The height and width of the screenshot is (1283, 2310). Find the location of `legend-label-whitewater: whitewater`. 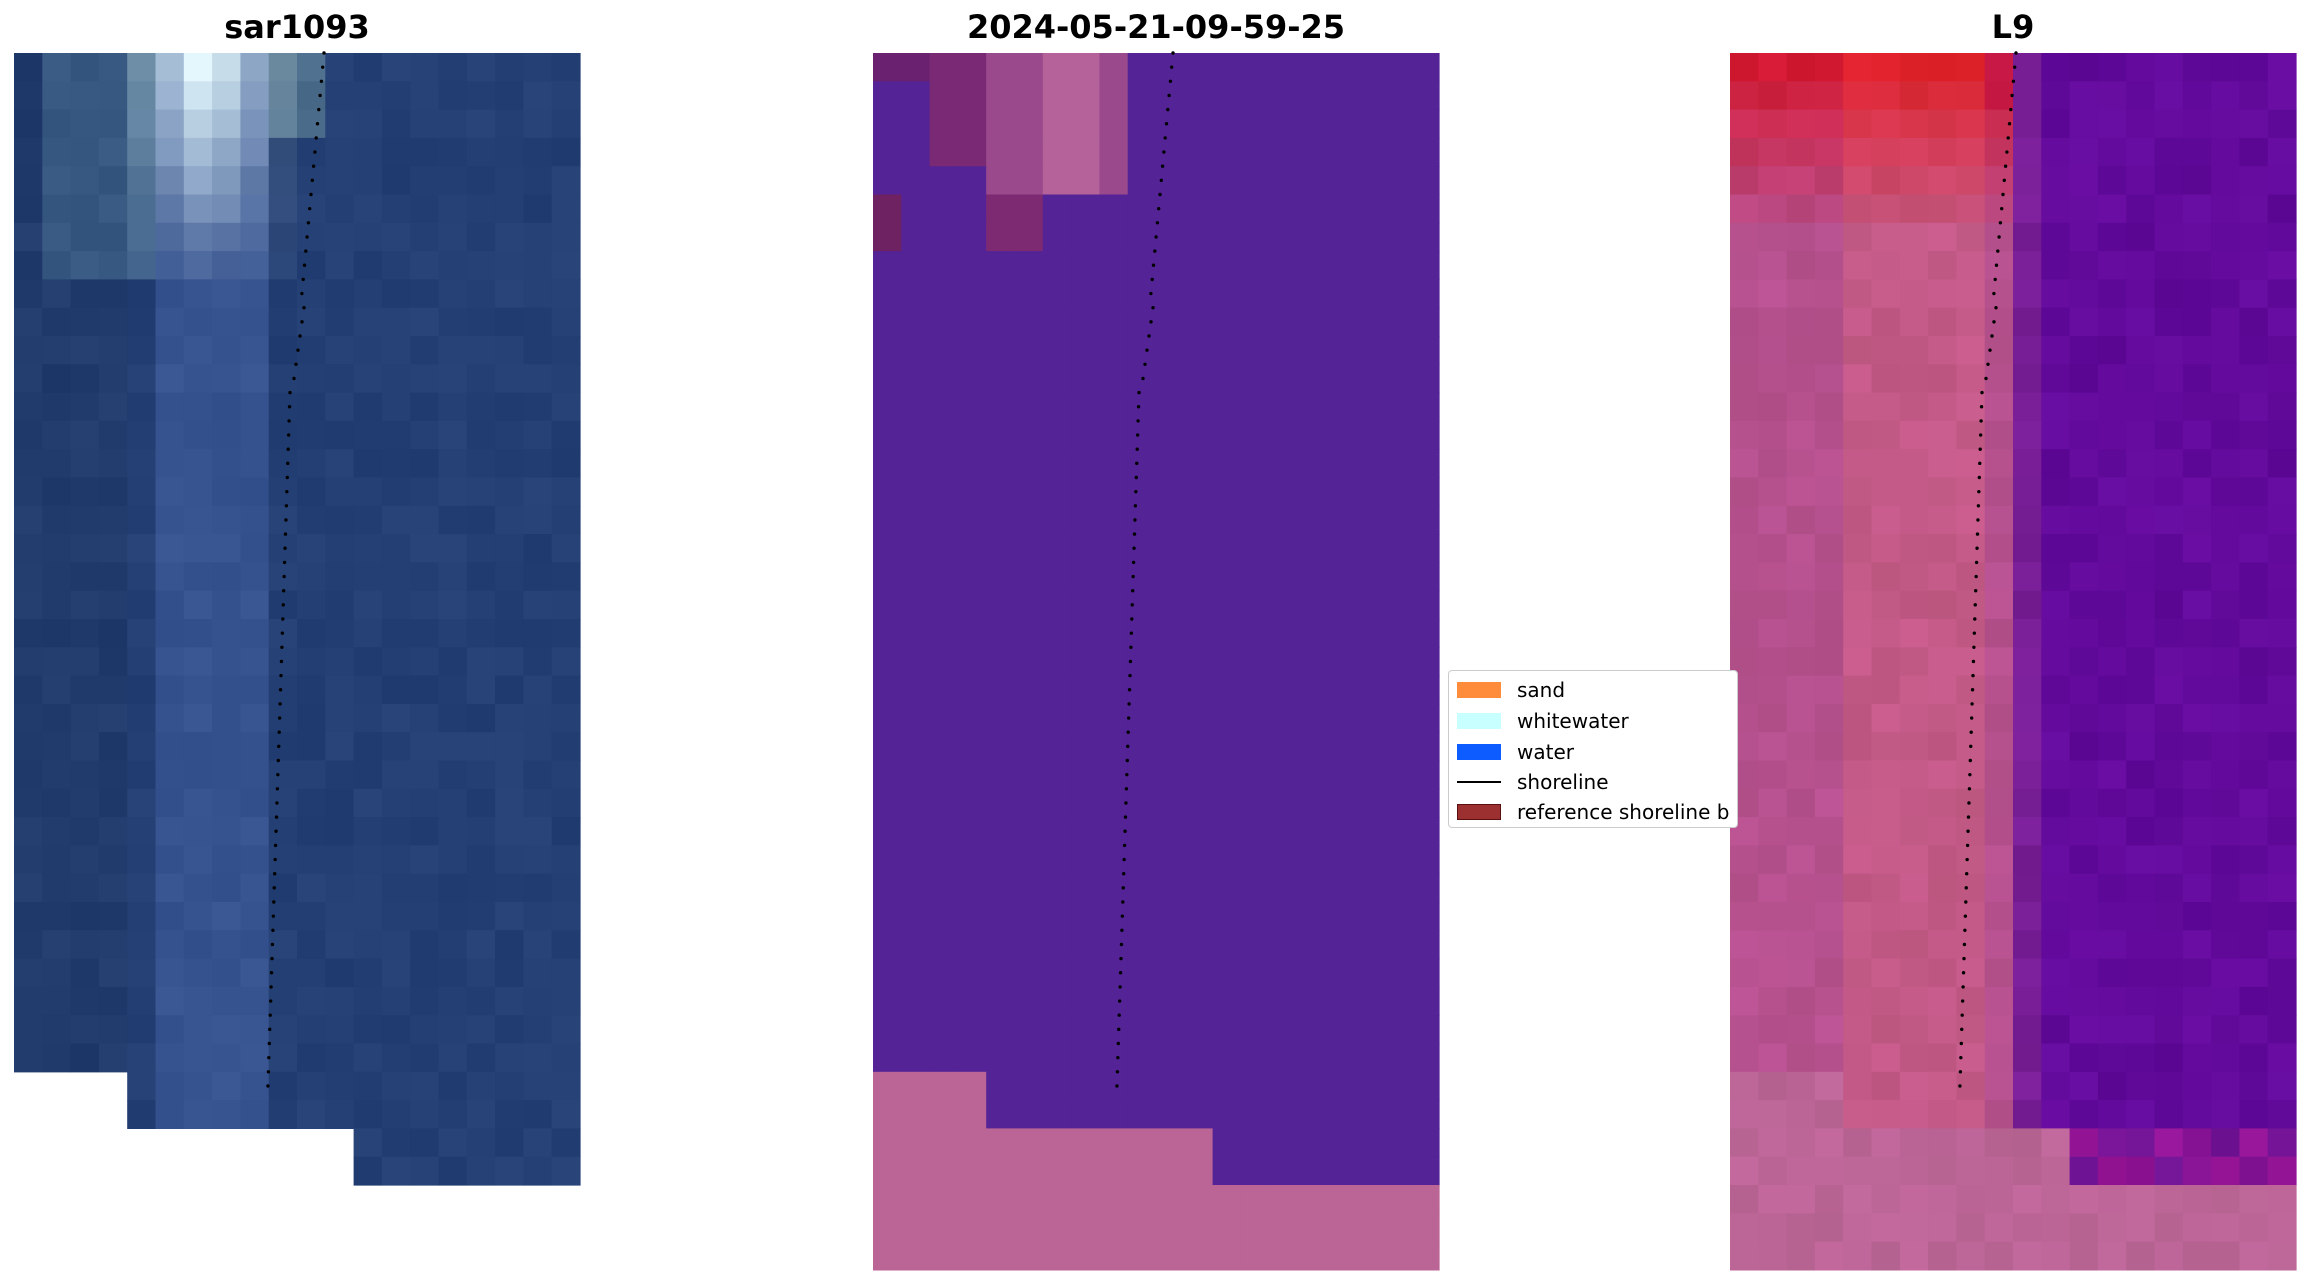

legend-label-whitewater: whitewater is located at coordinates (1573, 721).